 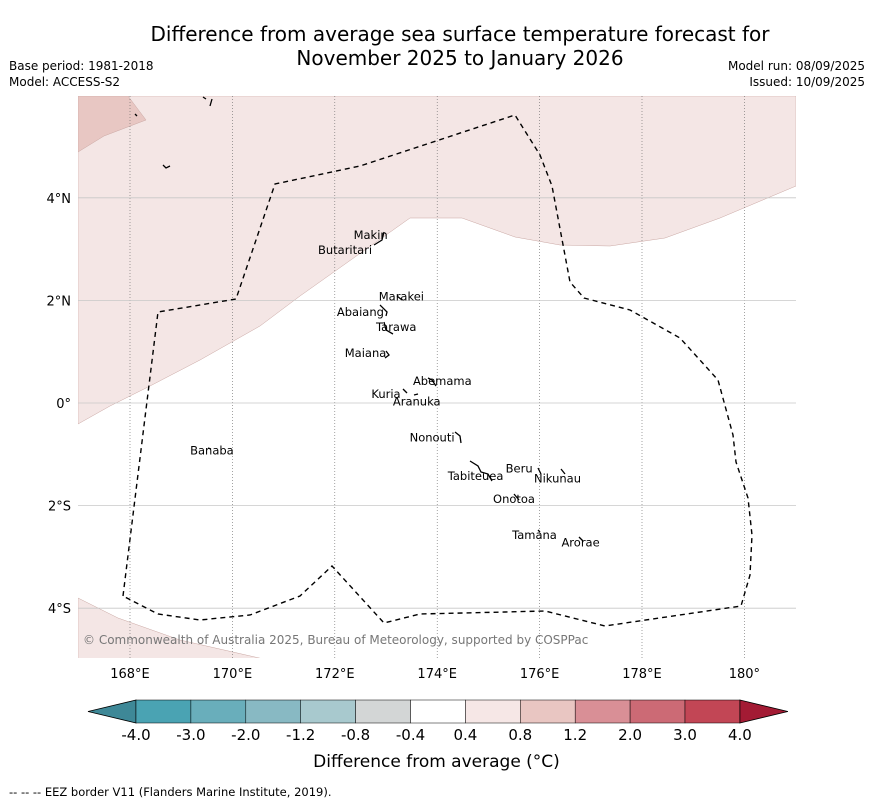 I want to click on latitude-ticks: 4°N 2°N 0° 2°S 4°S, so click(x=59, y=404).